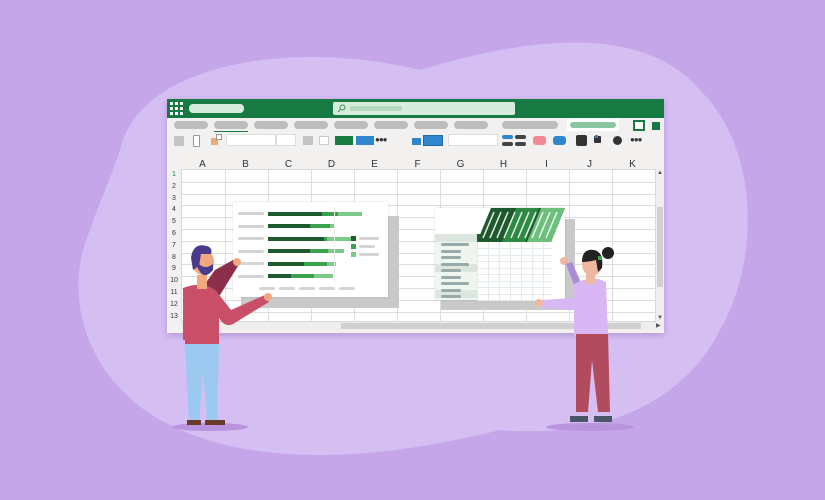 The image size is (825, 500). I want to click on scroll-up-arrow-icon: ▲, so click(660, 173).